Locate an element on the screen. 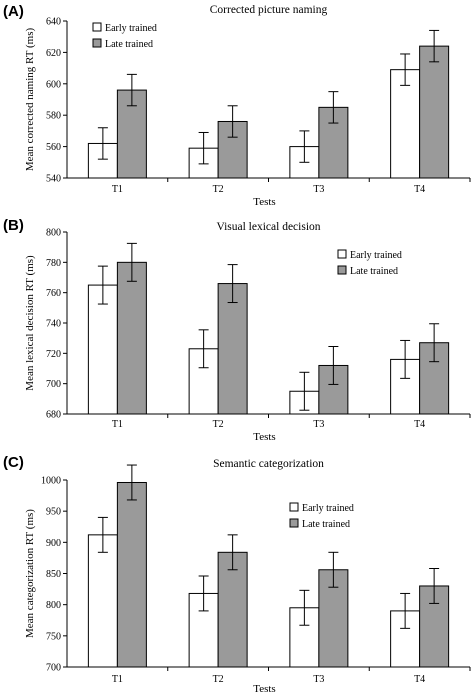 Image resolution: width=474 pixels, height=695 pixels. y-tick-label: 540 is located at coordinates (53, 179).